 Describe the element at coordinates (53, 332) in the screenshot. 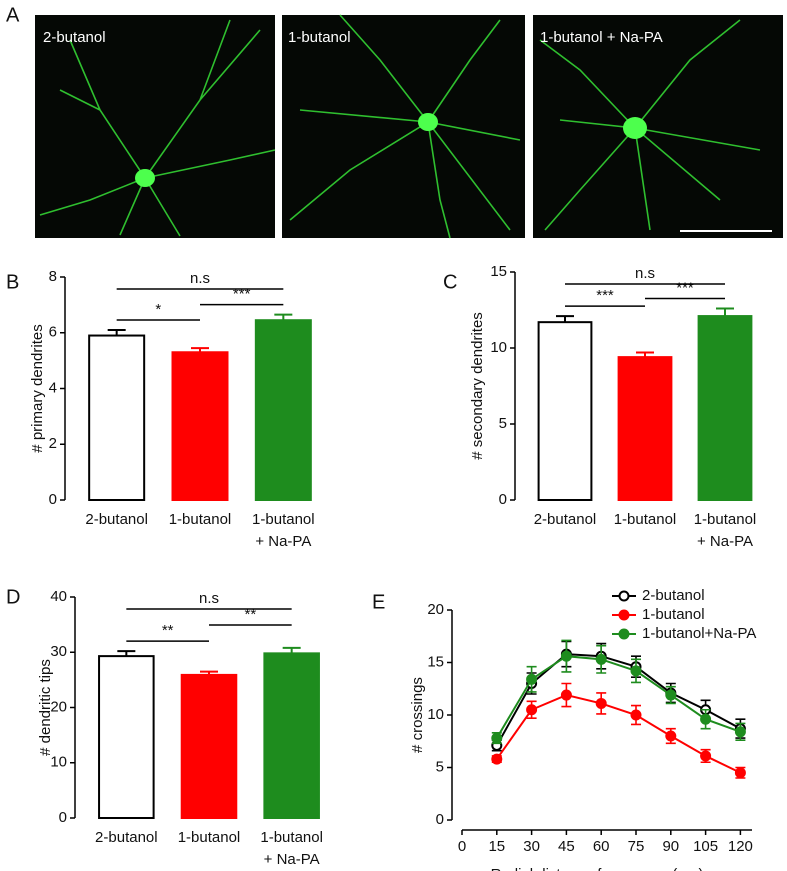

I see `y-tick-label: 6` at that location.